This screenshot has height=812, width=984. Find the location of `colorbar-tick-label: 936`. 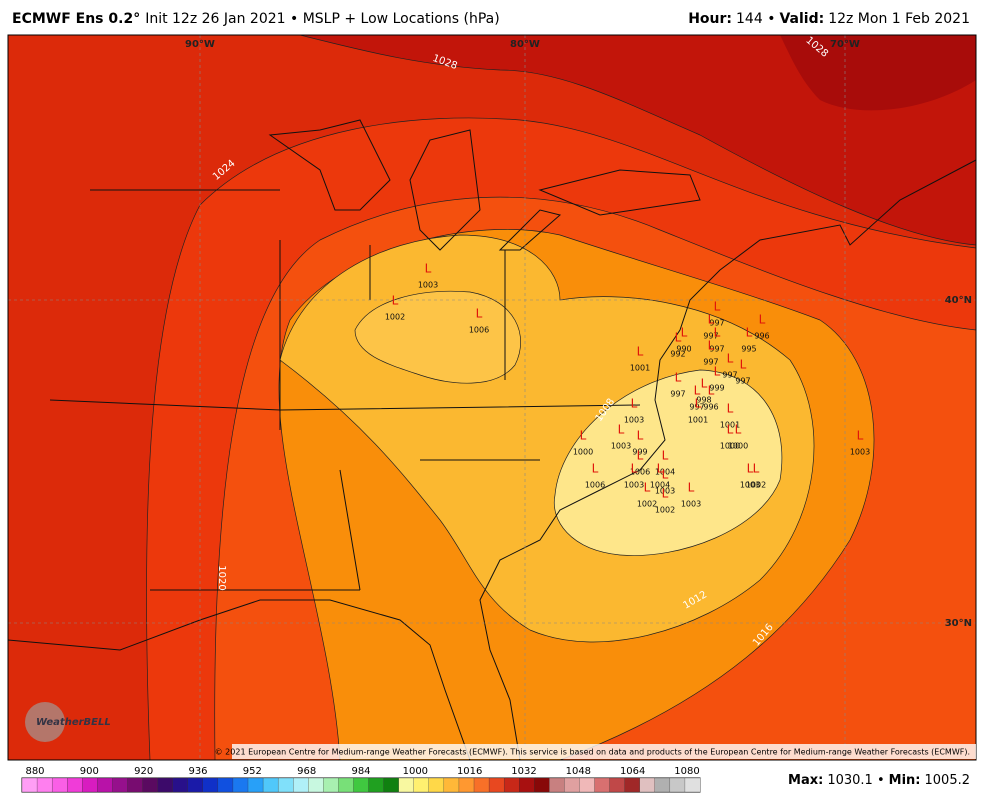

colorbar-tick-label: 936 is located at coordinates (197, 771).